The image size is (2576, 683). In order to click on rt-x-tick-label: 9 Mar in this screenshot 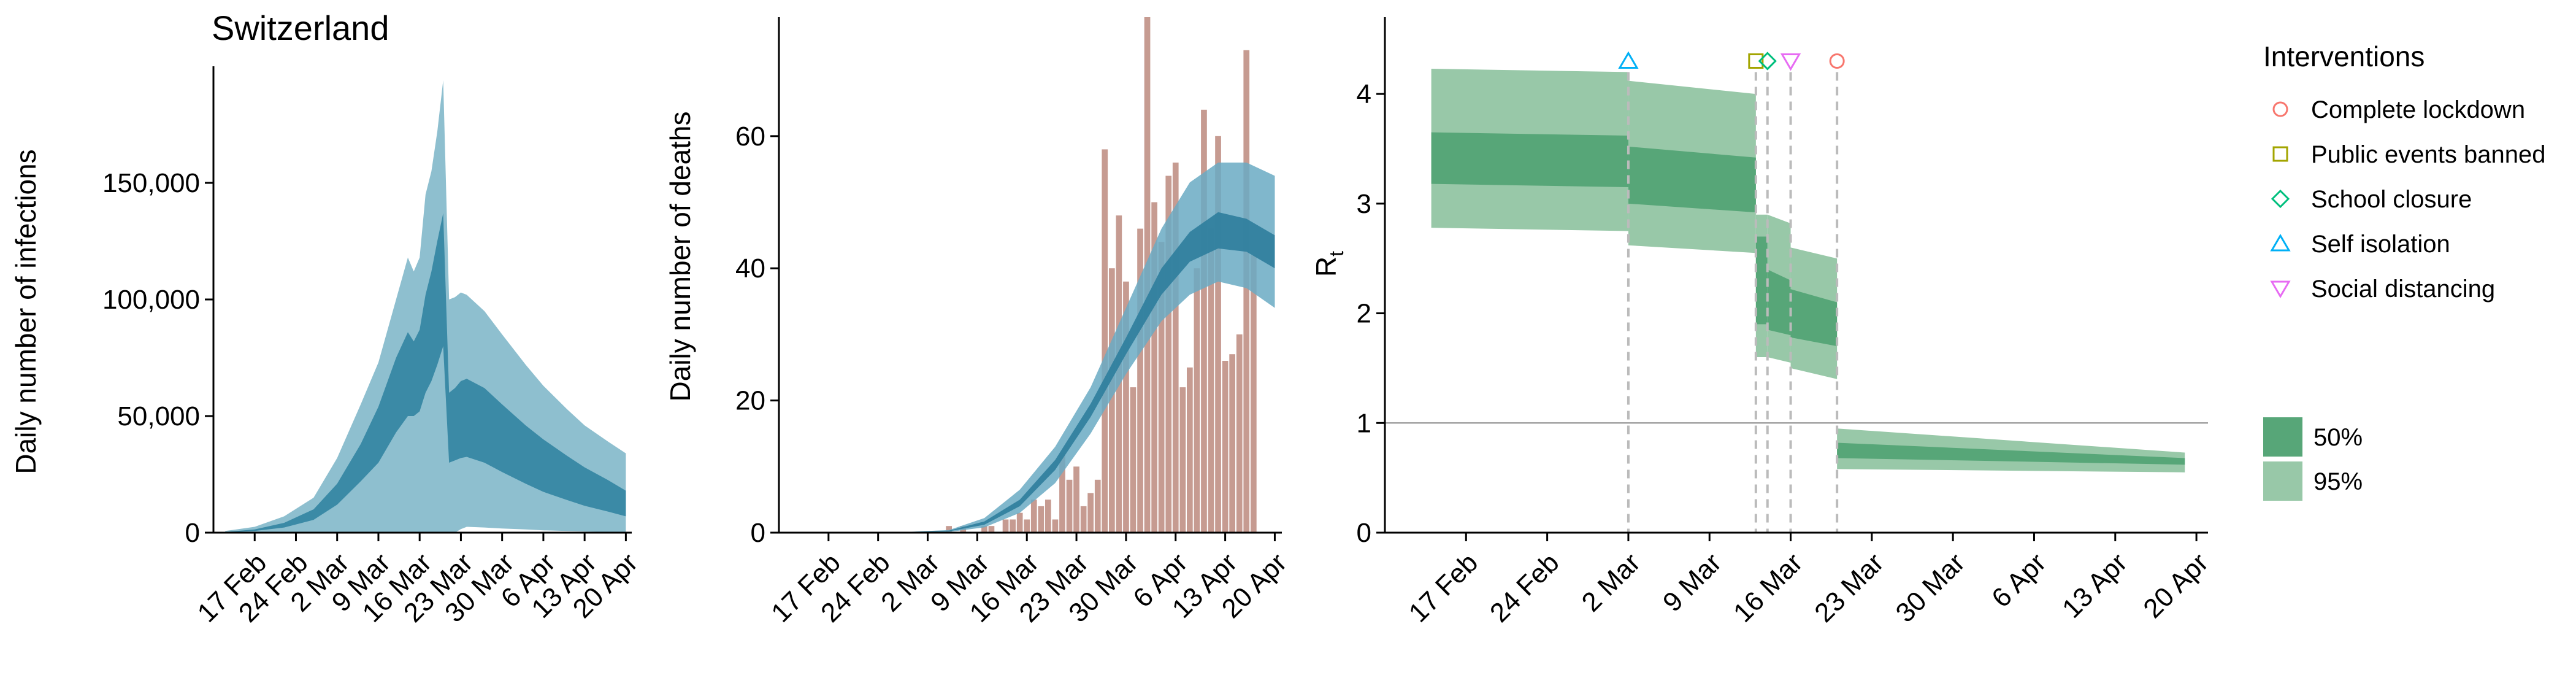, I will do `click(1692, 582)`.